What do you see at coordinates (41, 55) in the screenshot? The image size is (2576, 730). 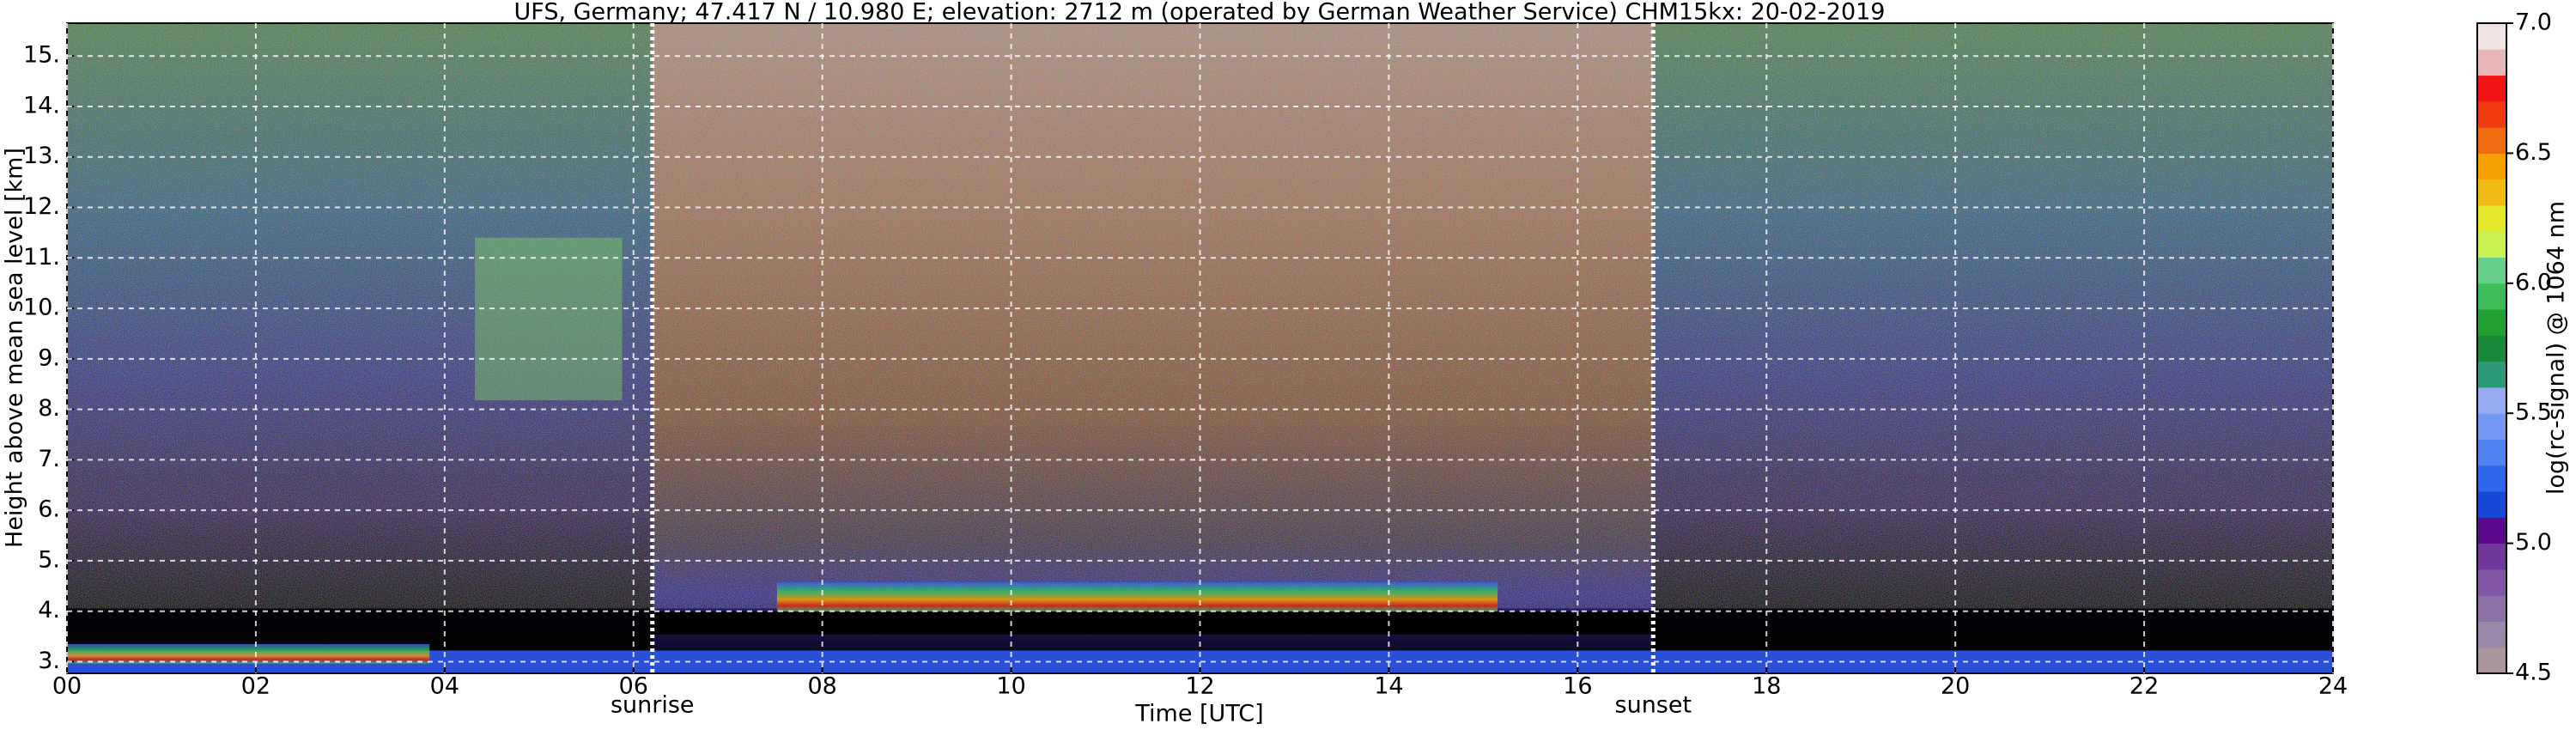 I see `y-tick-label: 15.` at bounding box center [41, 55].